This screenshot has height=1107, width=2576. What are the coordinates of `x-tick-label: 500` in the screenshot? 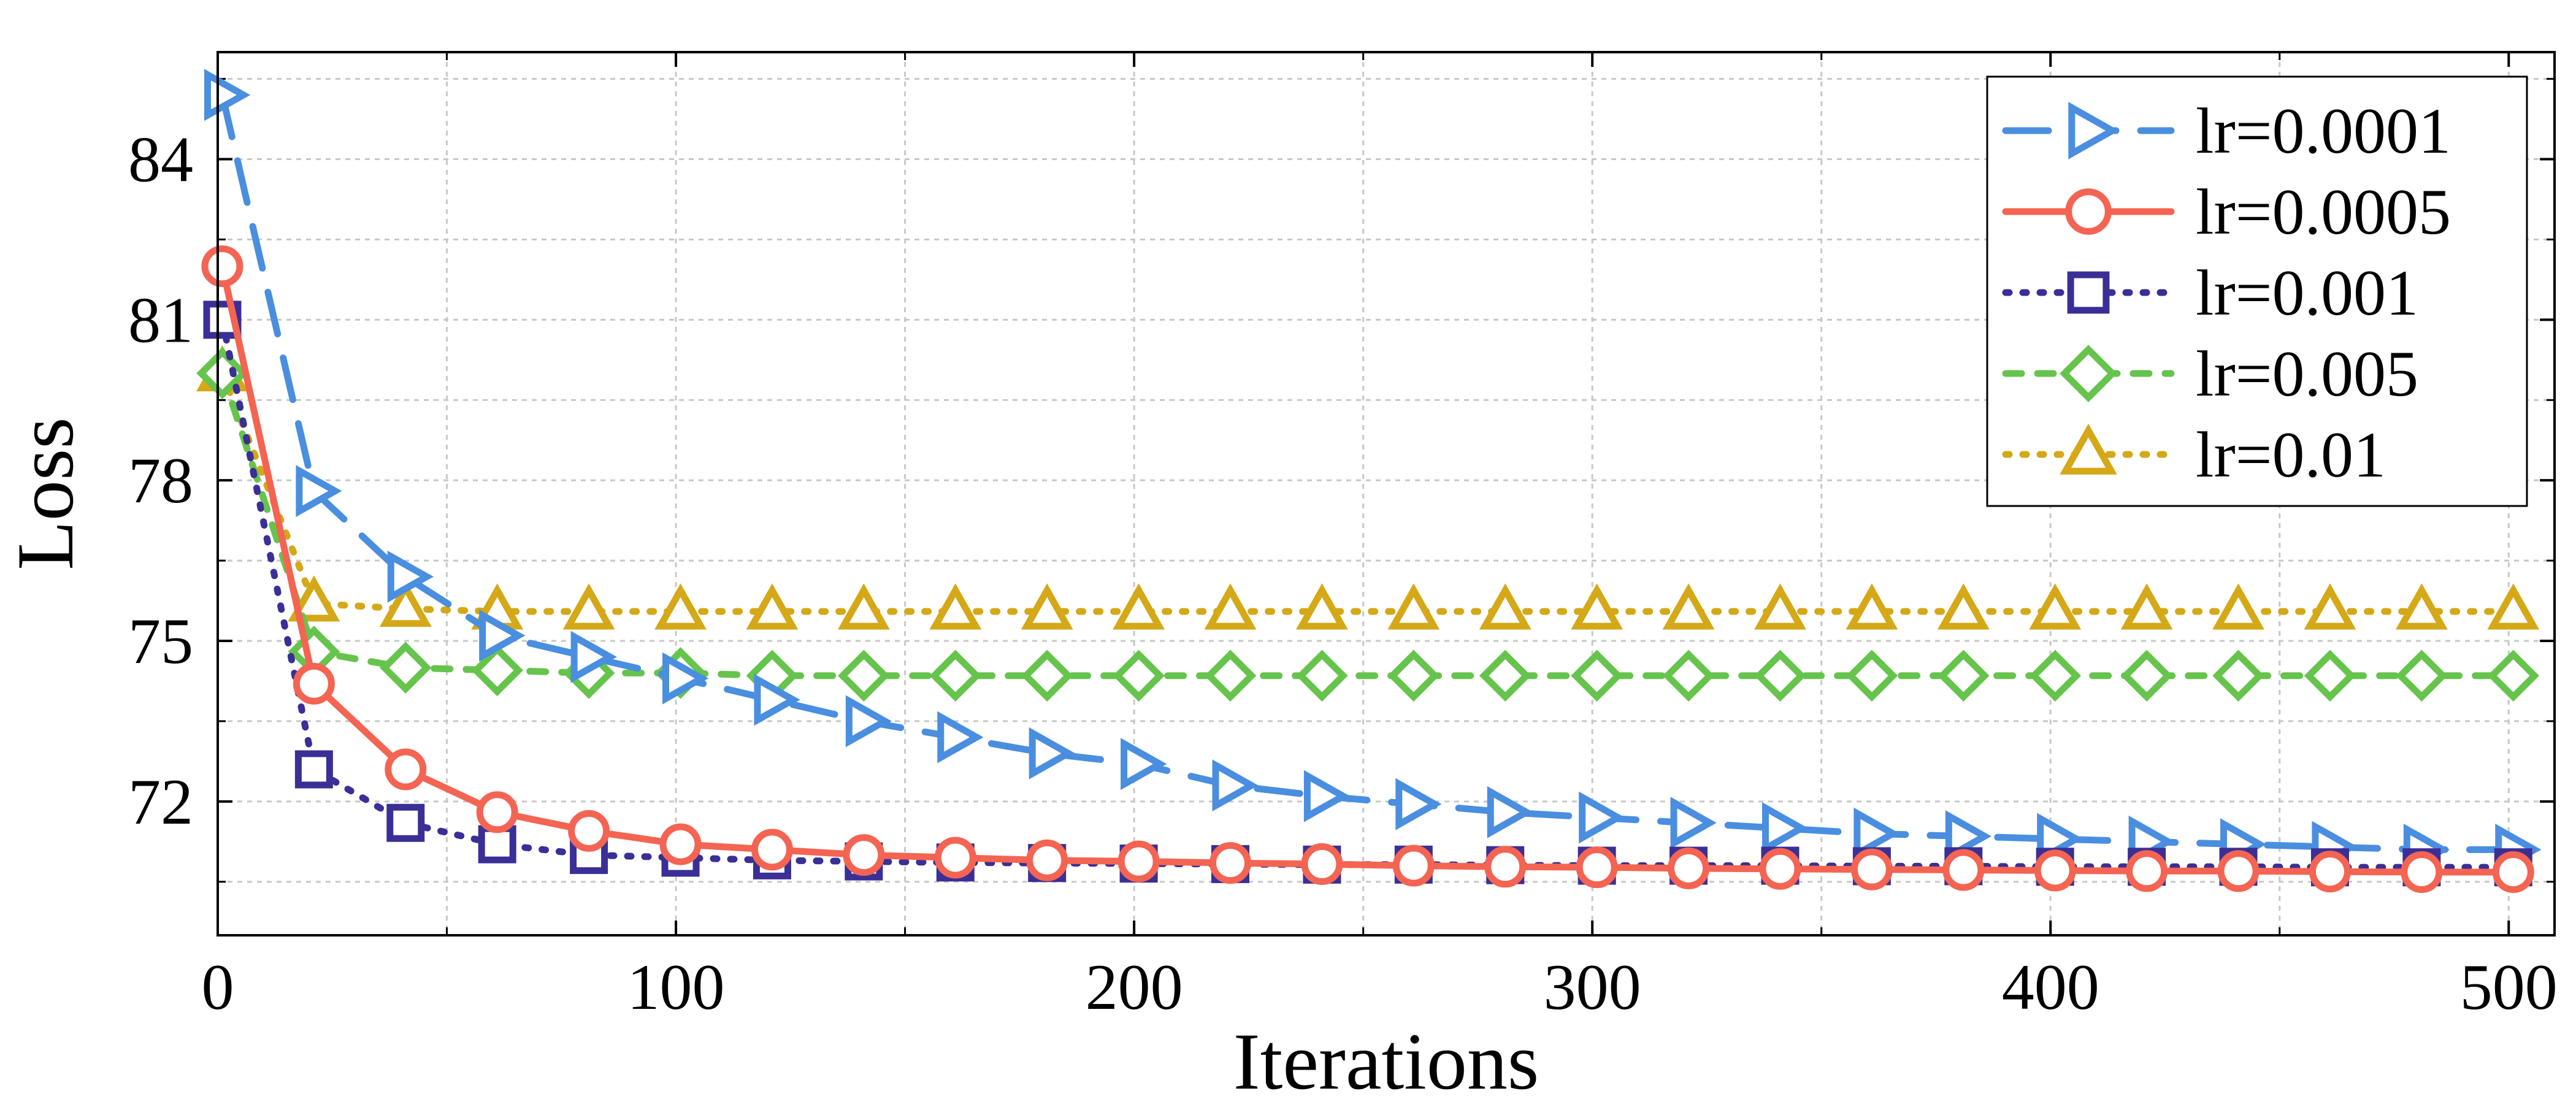 It's located at (2509, 987).